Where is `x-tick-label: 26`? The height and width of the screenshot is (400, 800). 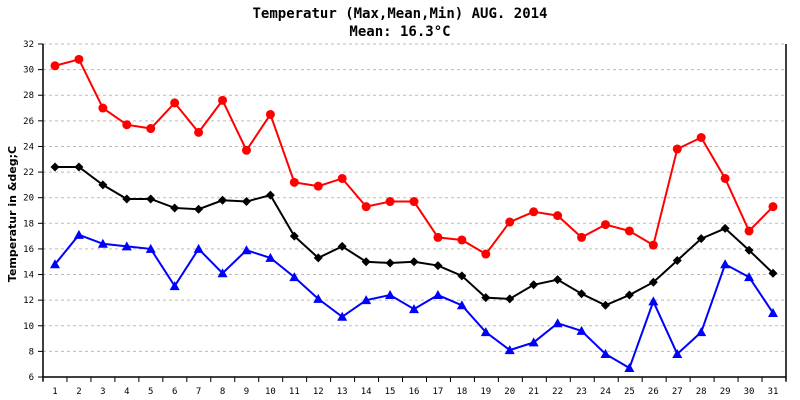
x-tick-label: 26 is located at coordinates (653, 392).